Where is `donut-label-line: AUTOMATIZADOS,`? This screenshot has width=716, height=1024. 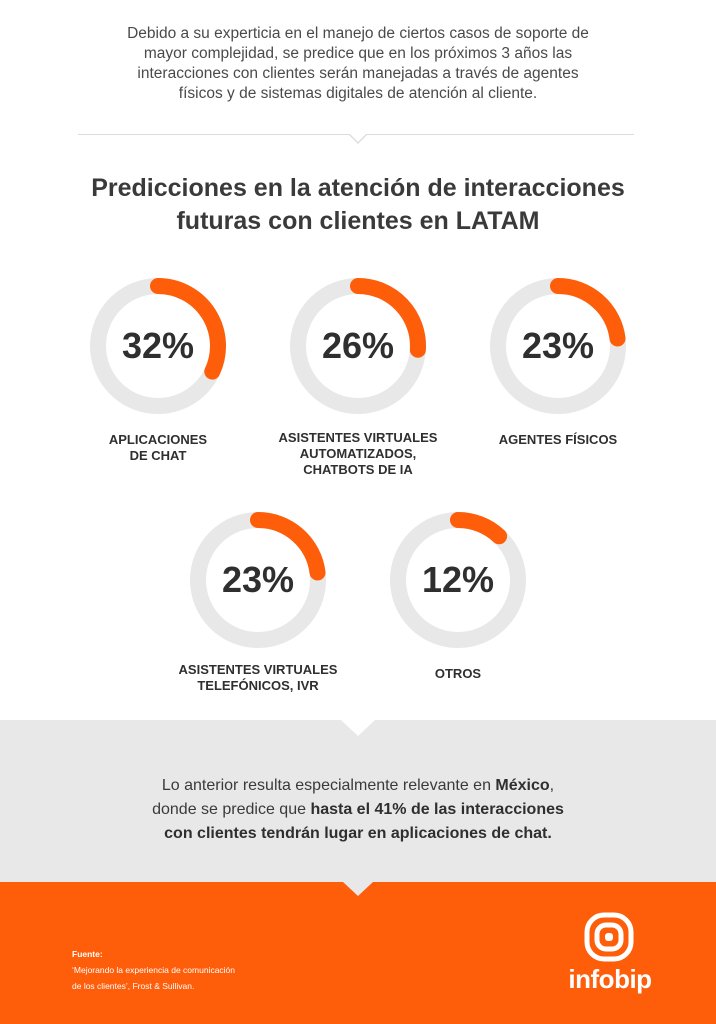
donut-label-line: AUTOMATIZADOS, is located at coordinates (358, 453).